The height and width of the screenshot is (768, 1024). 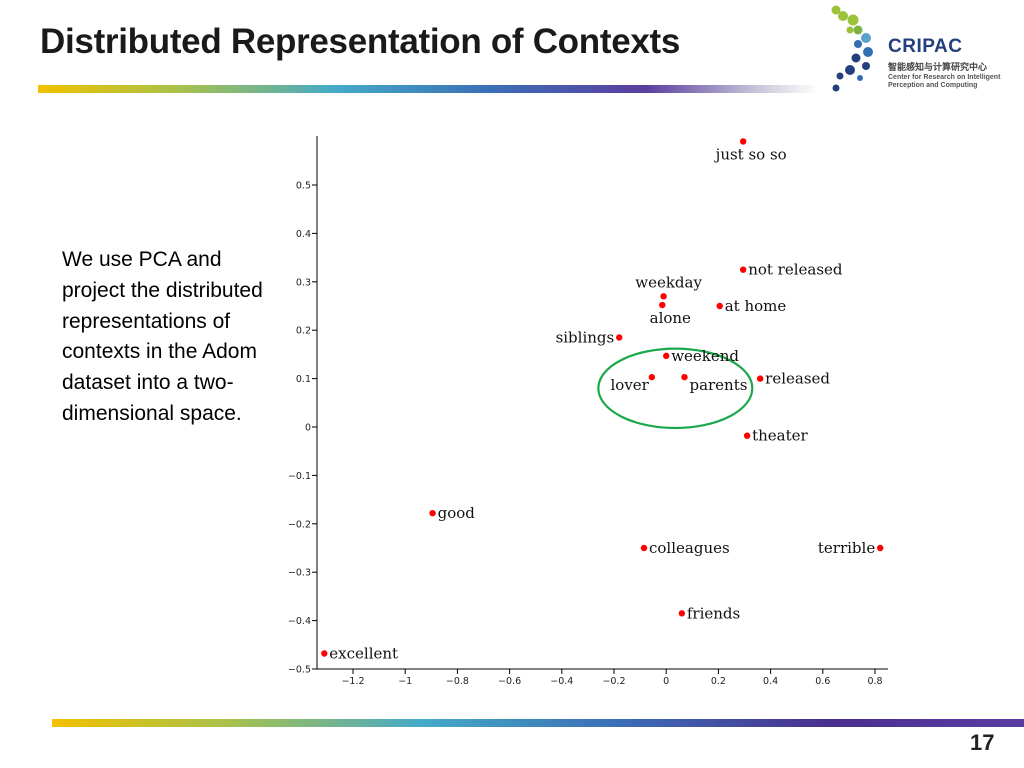 I want to click on cluster-highlight-ellipse, so click(x=675, y=388).